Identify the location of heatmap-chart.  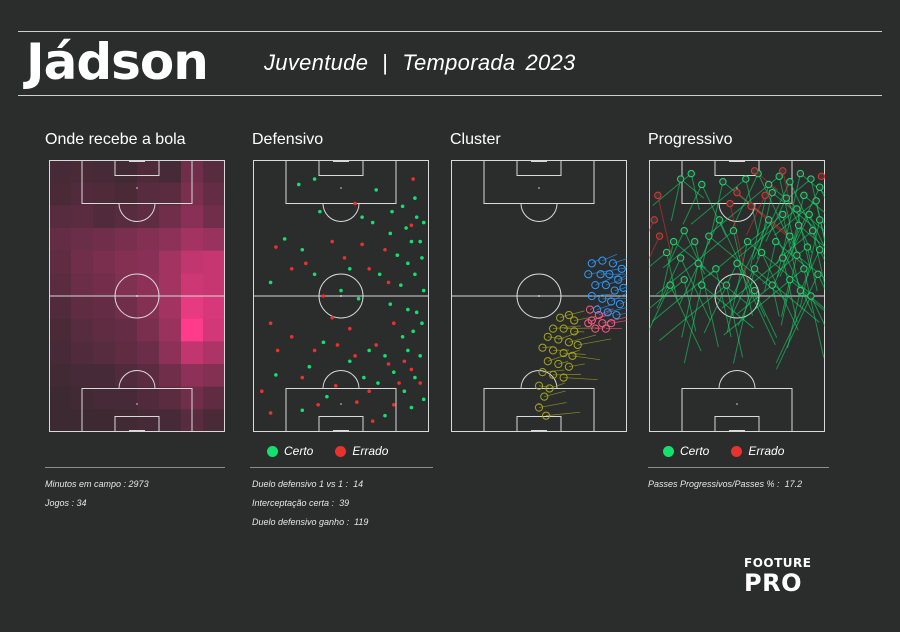
(137, 296).